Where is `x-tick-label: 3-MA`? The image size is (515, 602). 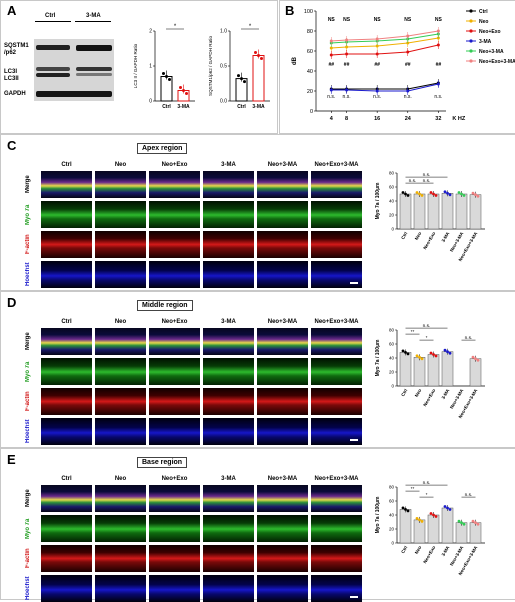
x-tick-label: 3-MA is located at coordinates (446, 550).